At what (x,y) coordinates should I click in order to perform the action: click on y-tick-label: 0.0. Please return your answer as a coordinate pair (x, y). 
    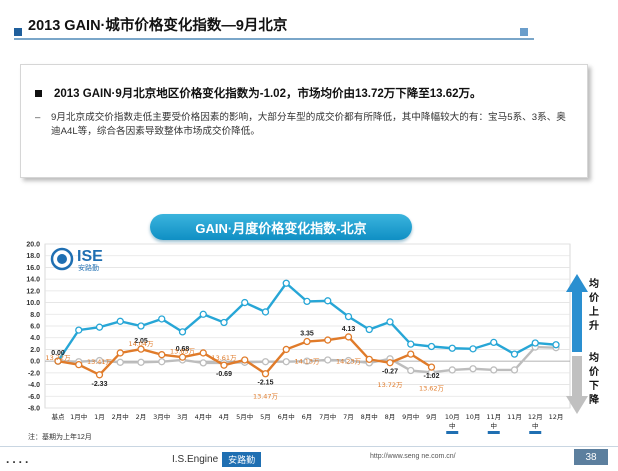
    Looking at the image, I should click on (35, 362).